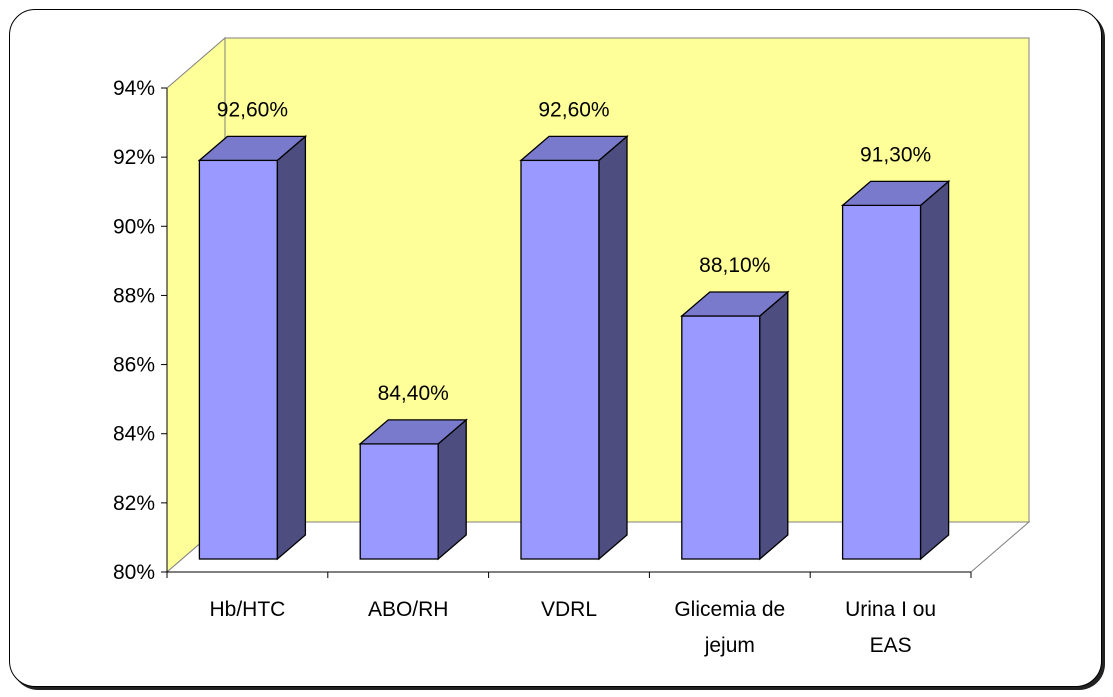 The width and height of the screenshot is (1113, 697). What do you see at coordinates (895, 154) in the screenshot?
I see `data-label: 91,30%` at bounding box center [895, 154].